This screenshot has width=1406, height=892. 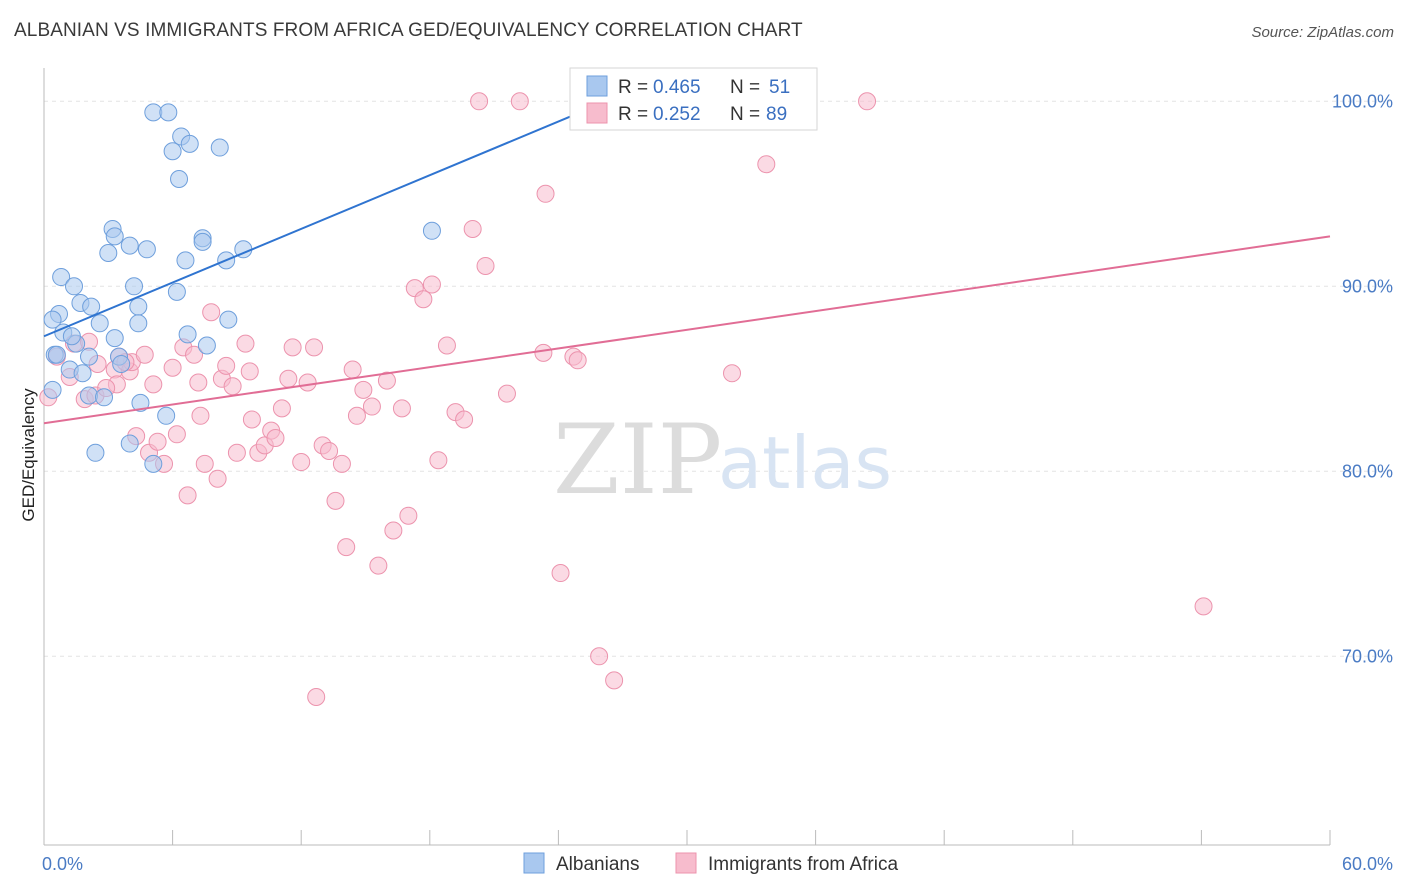 I want to click on source-credit: Source: ZipAtlas.com, so click(x=1322, y=32).